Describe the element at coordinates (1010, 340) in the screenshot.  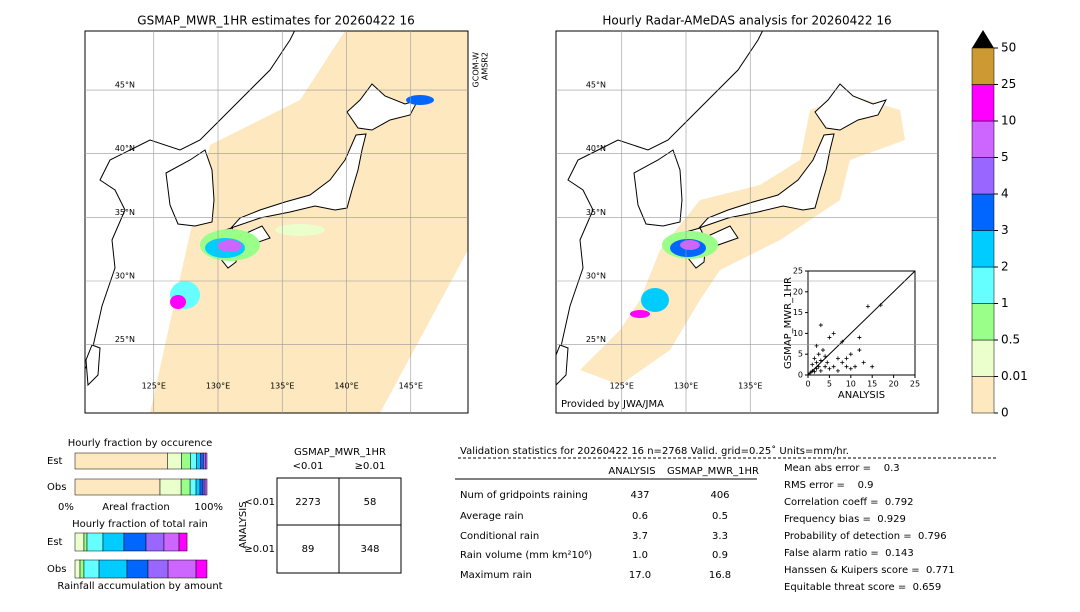
I see `colorbar-label: 0.5` at that location.